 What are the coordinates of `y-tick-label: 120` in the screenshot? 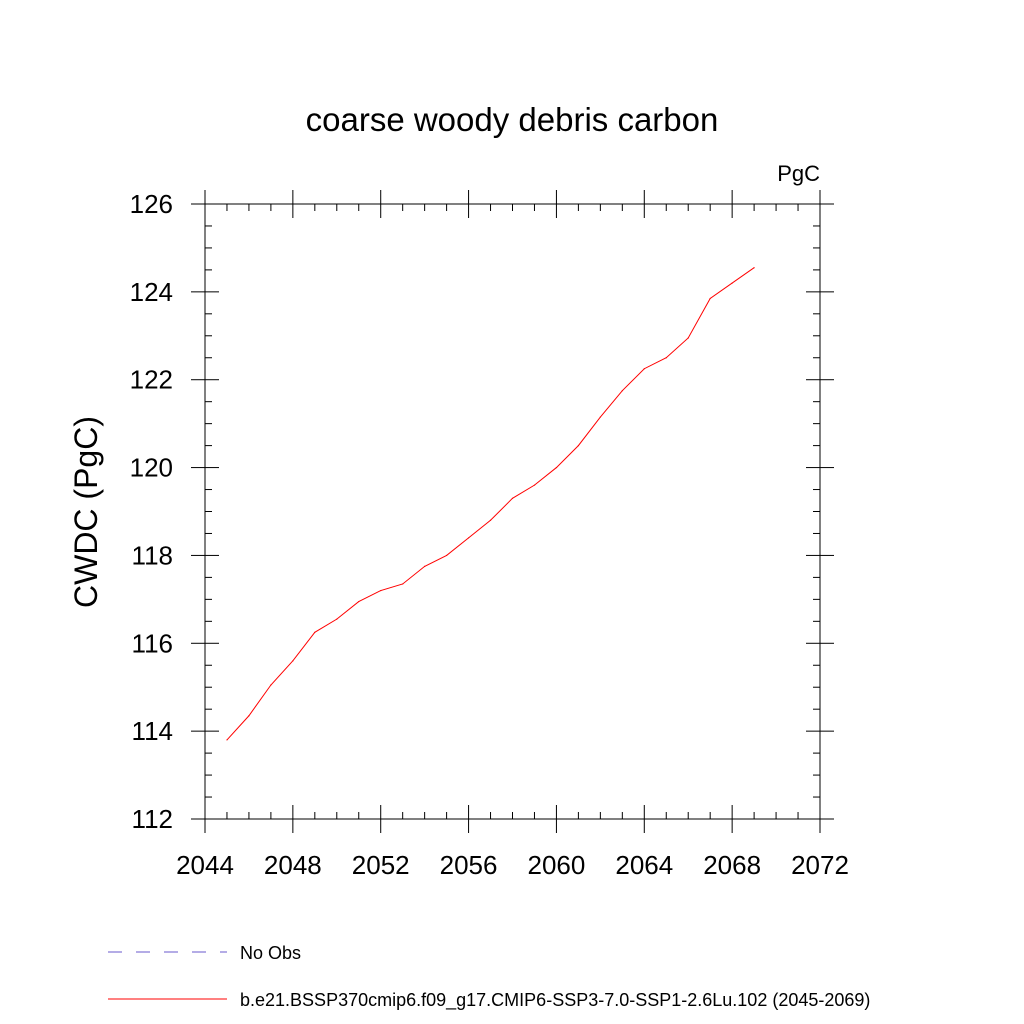 It's located at (151, 468).